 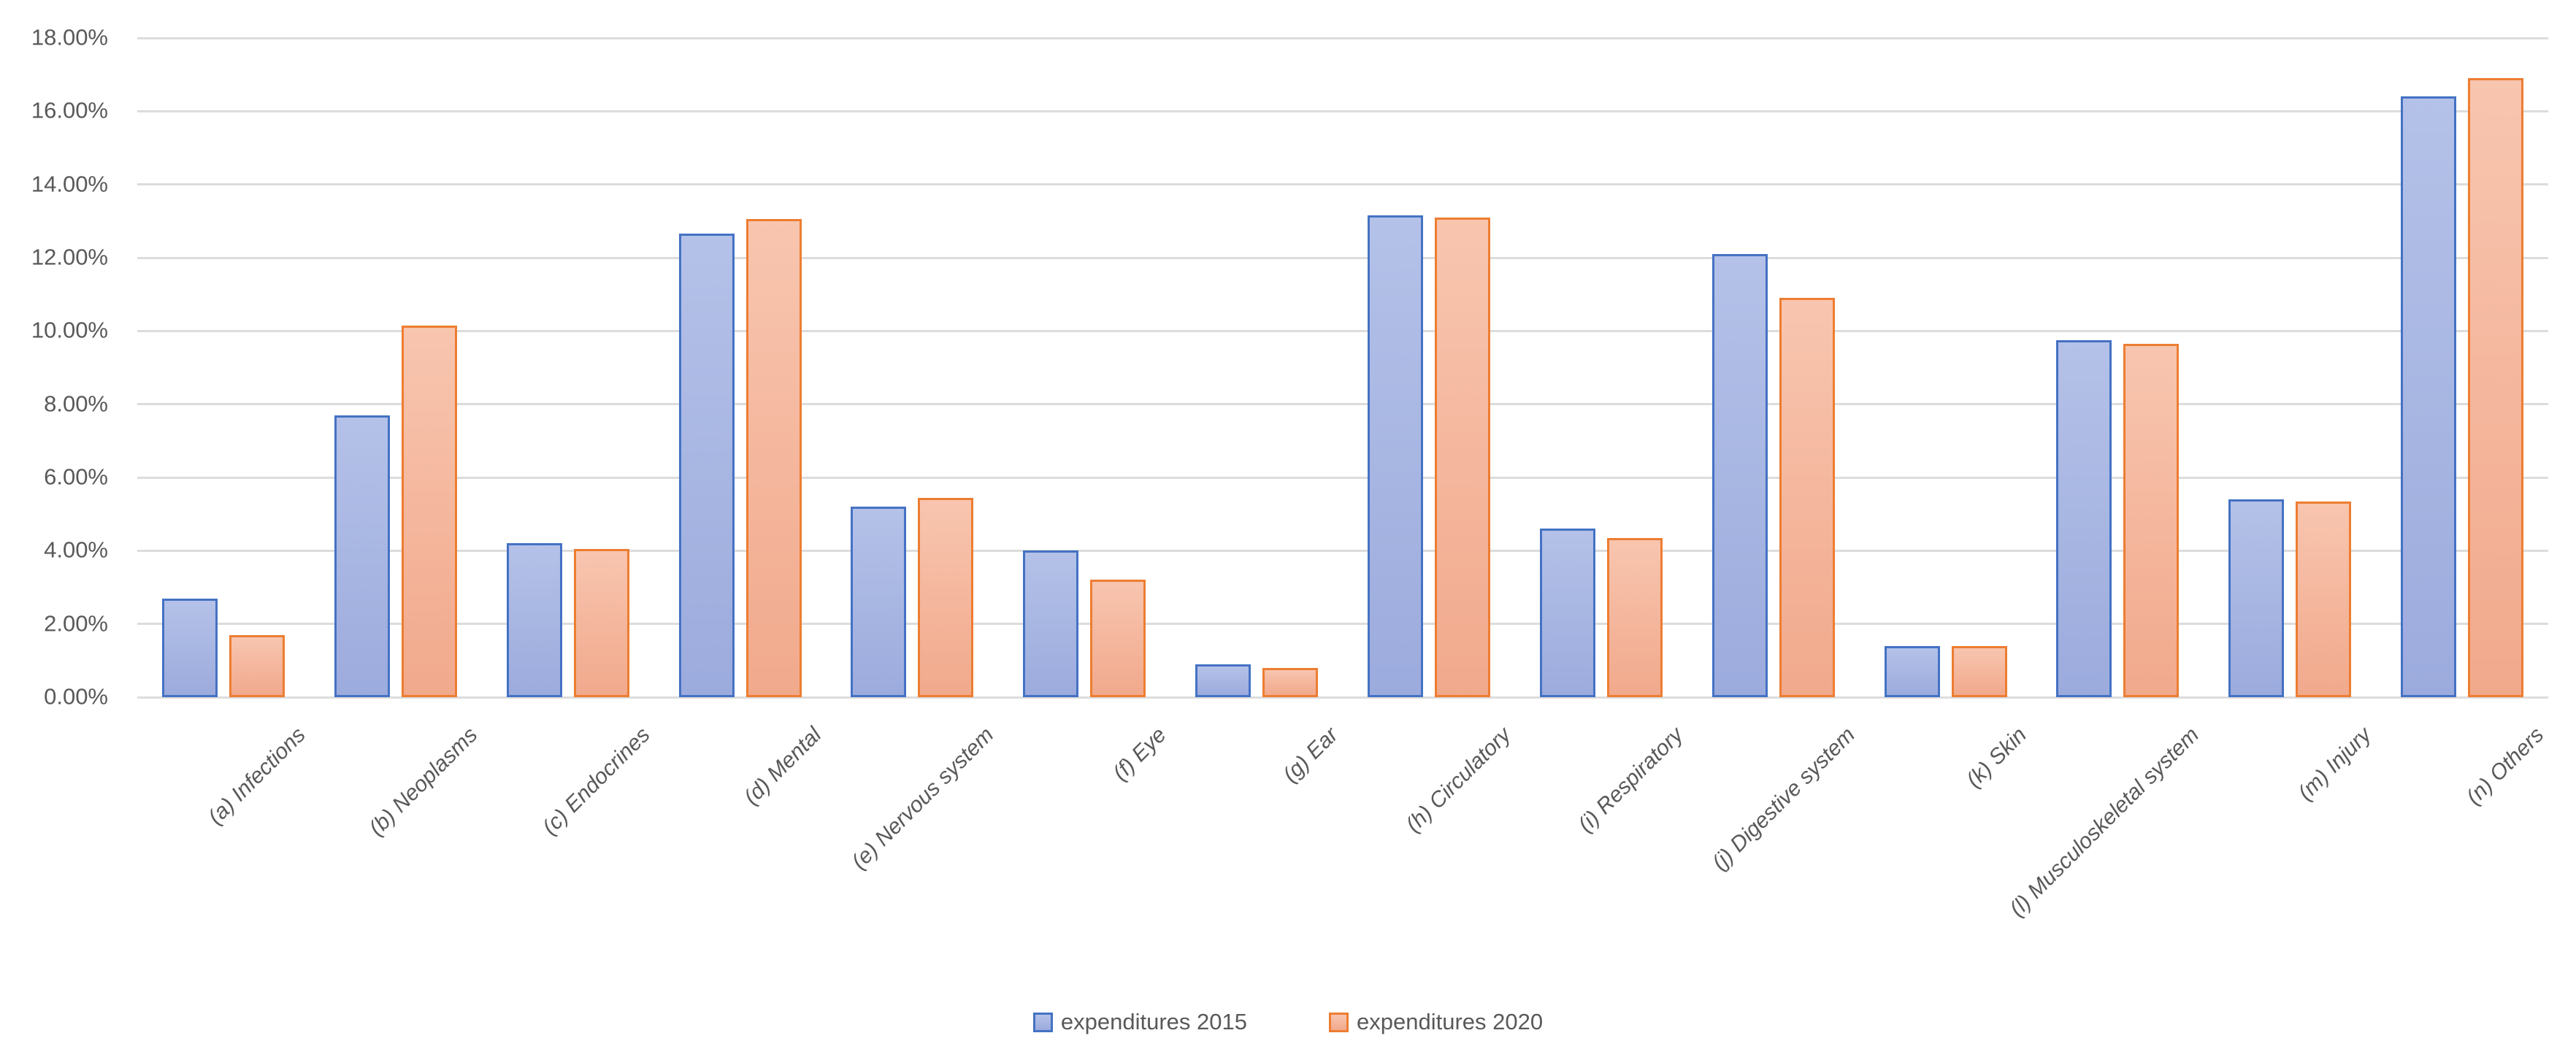 What do you see at coordinates (1342, 624) in the screenshot?
I see `gridline-2pct` at bounding box center [1342, 624].